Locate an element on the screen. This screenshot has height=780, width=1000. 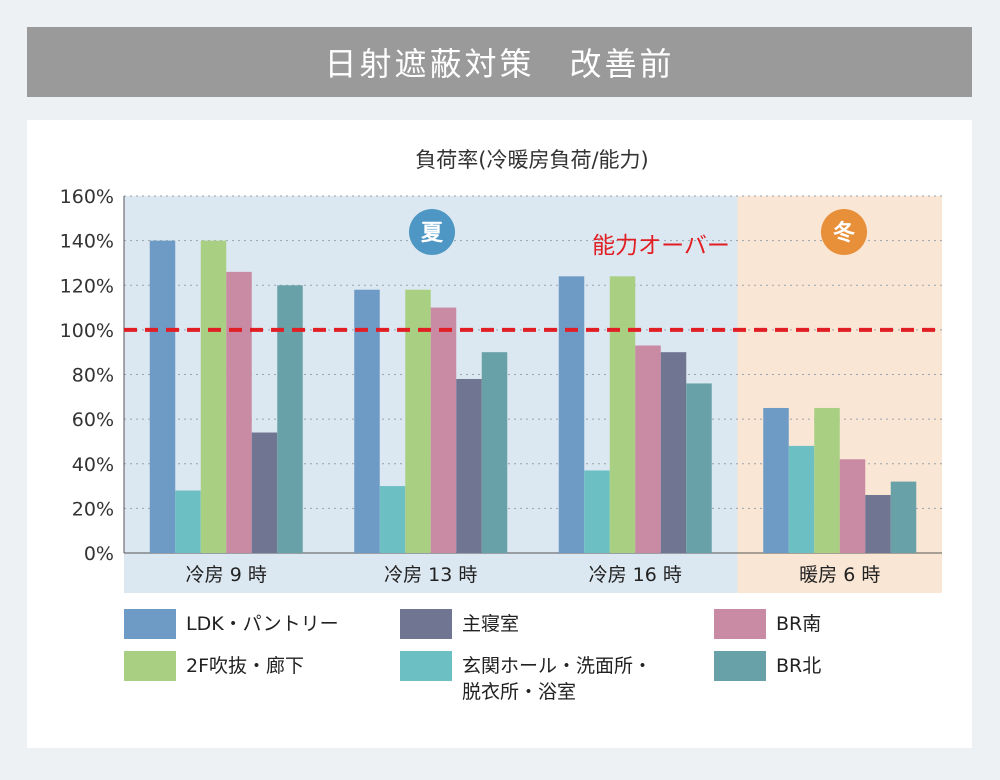
legend-label: BR南 is located at coordinates (799, 624).